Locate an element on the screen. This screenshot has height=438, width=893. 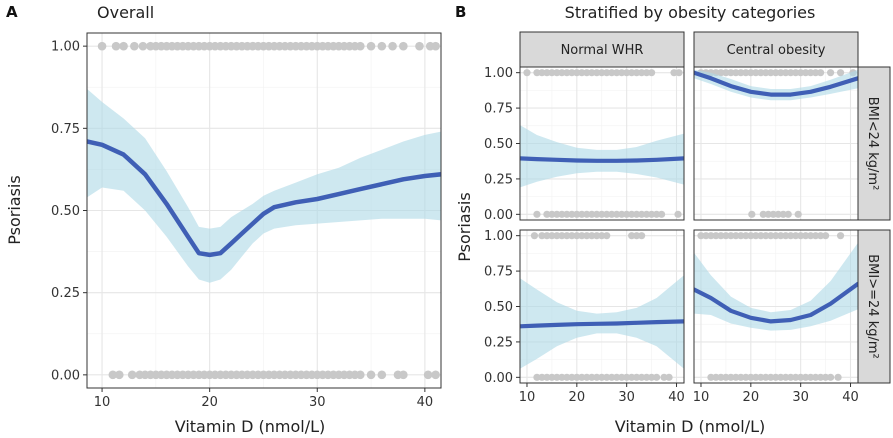
strip-row-label-0: BMI<24 kg/m² is located at coordinates (872, 144).